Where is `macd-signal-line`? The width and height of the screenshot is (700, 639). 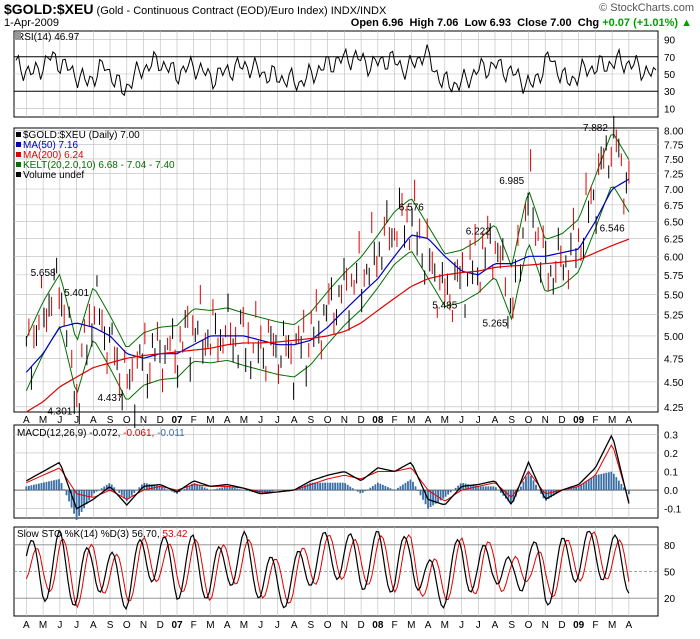
macd-signal-line is located at coordinates (328, 473).